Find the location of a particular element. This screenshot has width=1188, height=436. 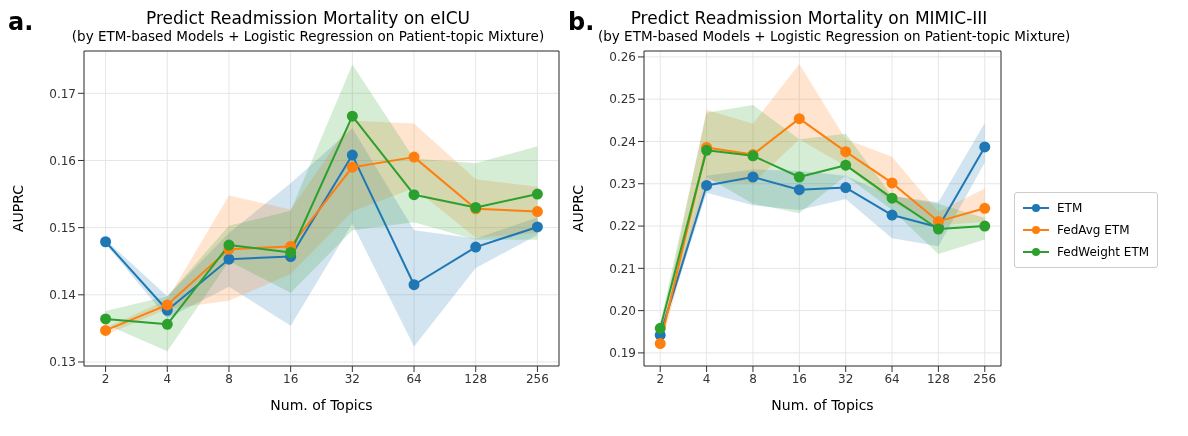

y-tick-label: 0.21 is located at coordinates (622, 268).